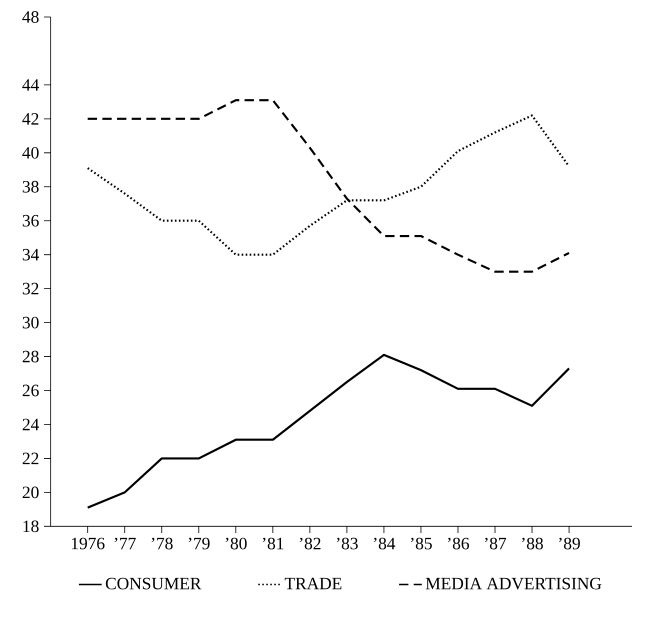  What do you see at coordinates (199, 544) in the screenshot?
I see `x-tick-label: ’79` at bounding box center [199, 544].